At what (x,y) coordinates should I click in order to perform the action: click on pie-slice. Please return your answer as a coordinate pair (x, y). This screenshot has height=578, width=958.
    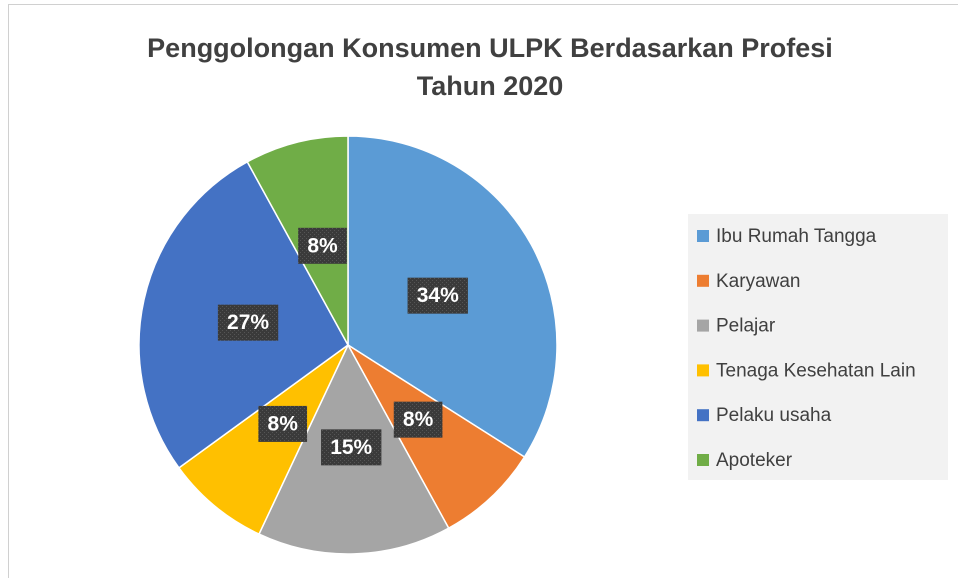
    Looking at the image, I should click on (297, 240).